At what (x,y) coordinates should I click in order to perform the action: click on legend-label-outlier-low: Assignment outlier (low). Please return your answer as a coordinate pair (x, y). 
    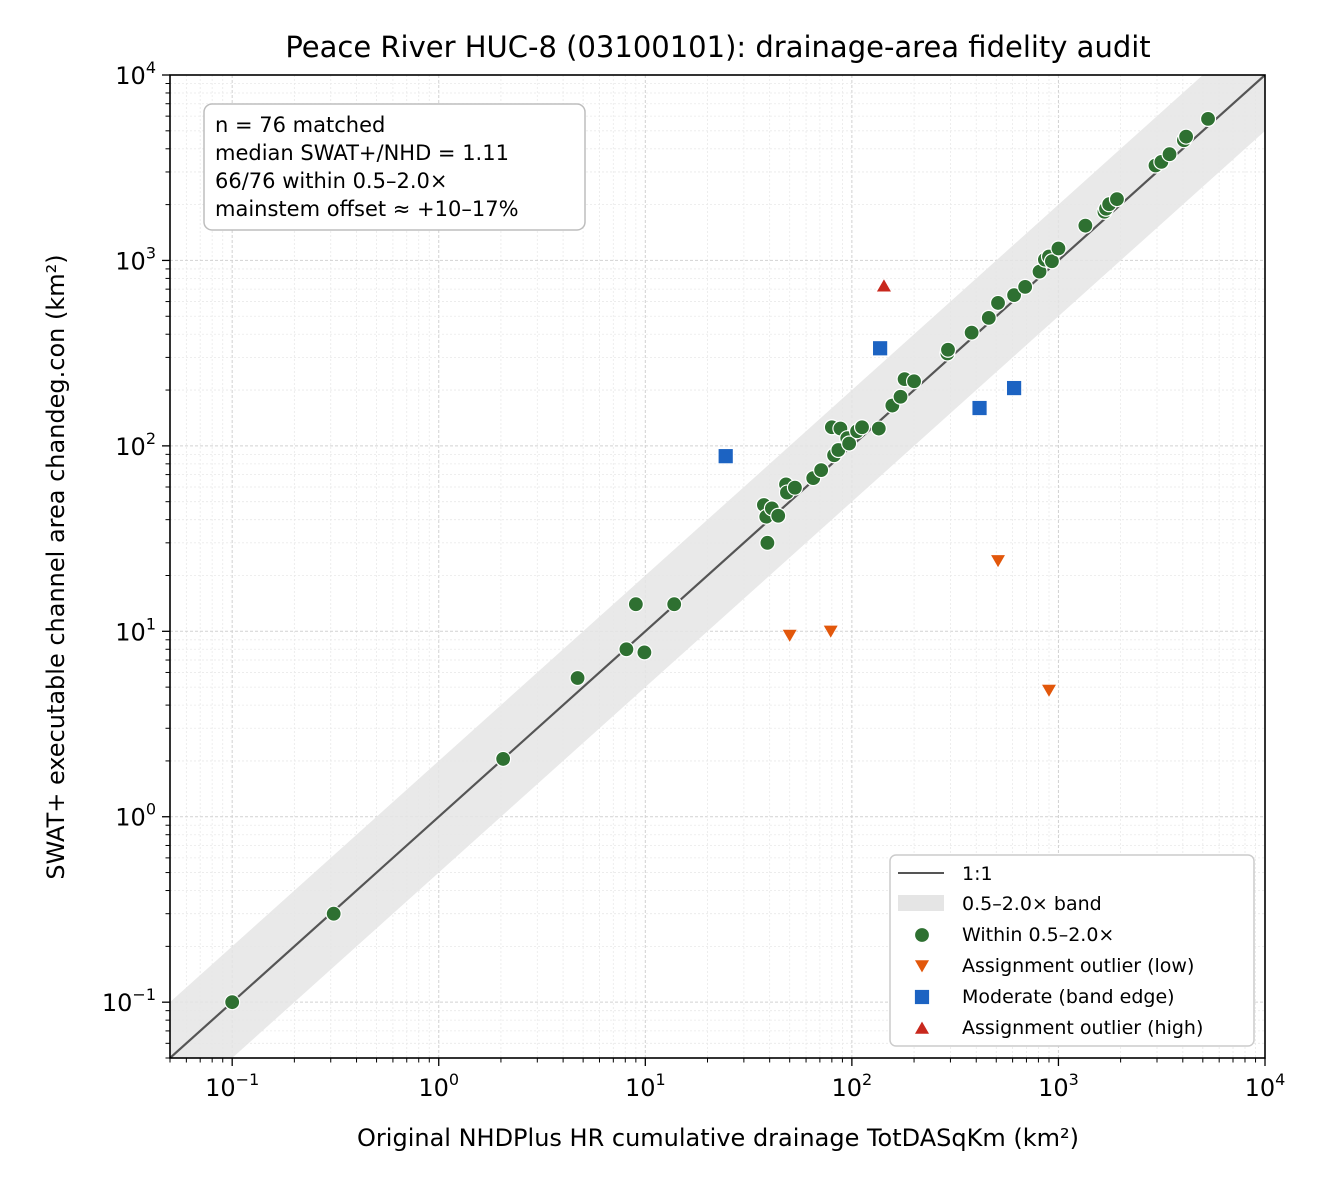
    Looking at the image, I should click on (1078, 966).